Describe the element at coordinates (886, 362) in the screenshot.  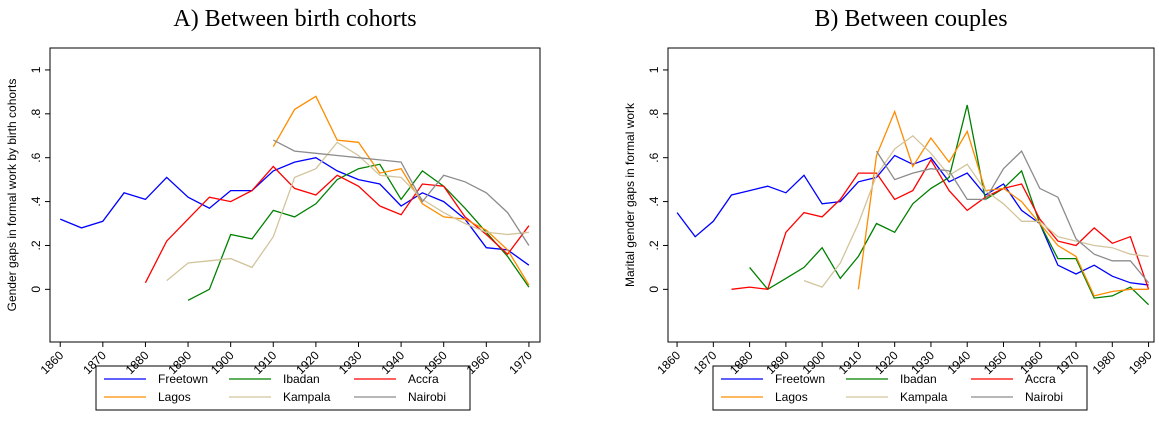
I see `x-tick-label: 1920` at that location.